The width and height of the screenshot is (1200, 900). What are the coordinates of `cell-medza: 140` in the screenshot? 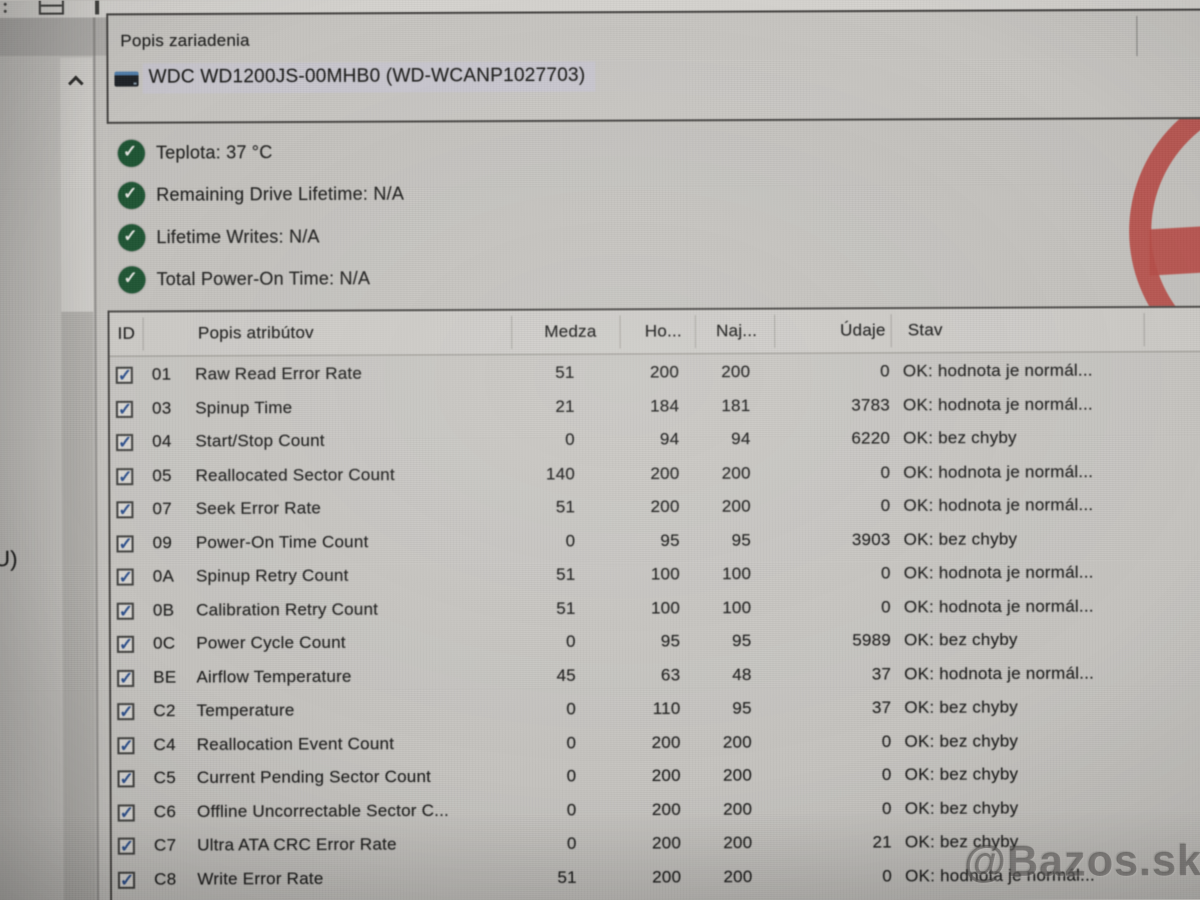 It's located at (560, 473).